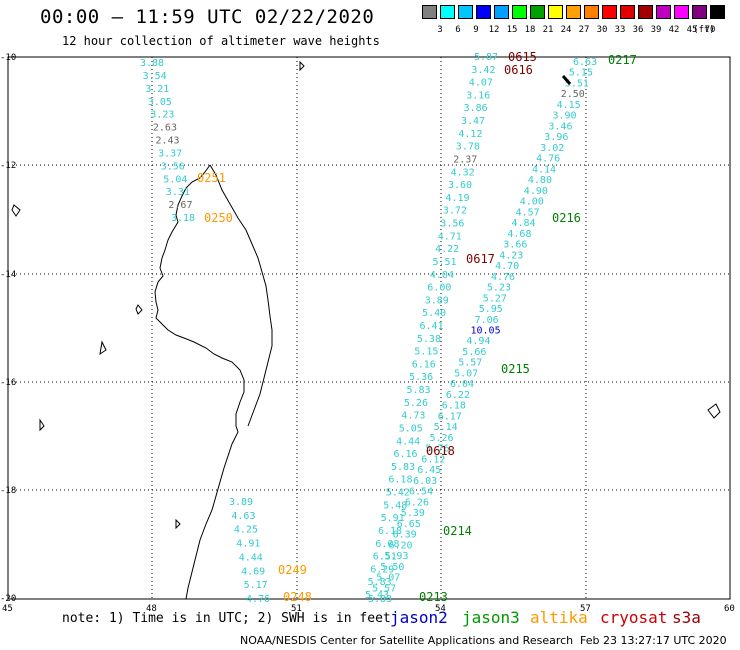 The width and height of the screenshot is (740, 650). I want to click on pass-time-label: 0618, so click(440, 451).